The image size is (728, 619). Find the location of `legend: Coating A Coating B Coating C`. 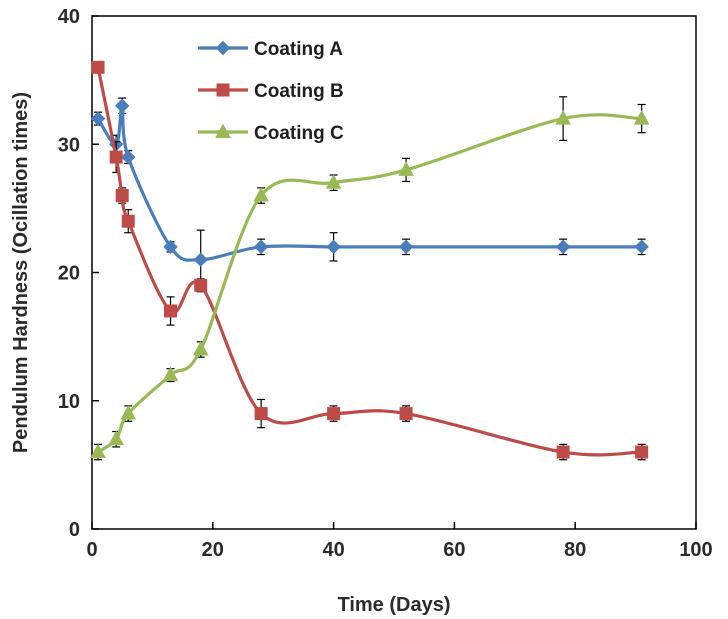

legend: Coating A Coating B Coating C is located at coordinates (271, 91).